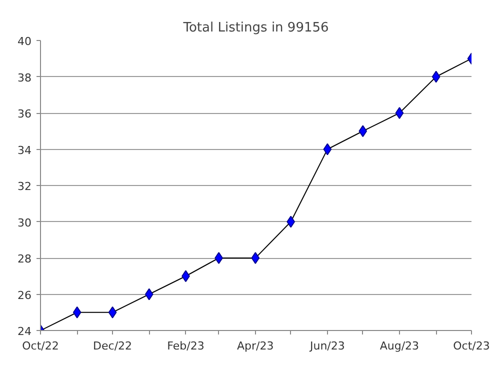 This screenshot has width=490, height=380. What do you see at coordinates (471, 346) in the screenshot?
I see `x-tick-label: Oct/23` at bounding box center [471, 346].